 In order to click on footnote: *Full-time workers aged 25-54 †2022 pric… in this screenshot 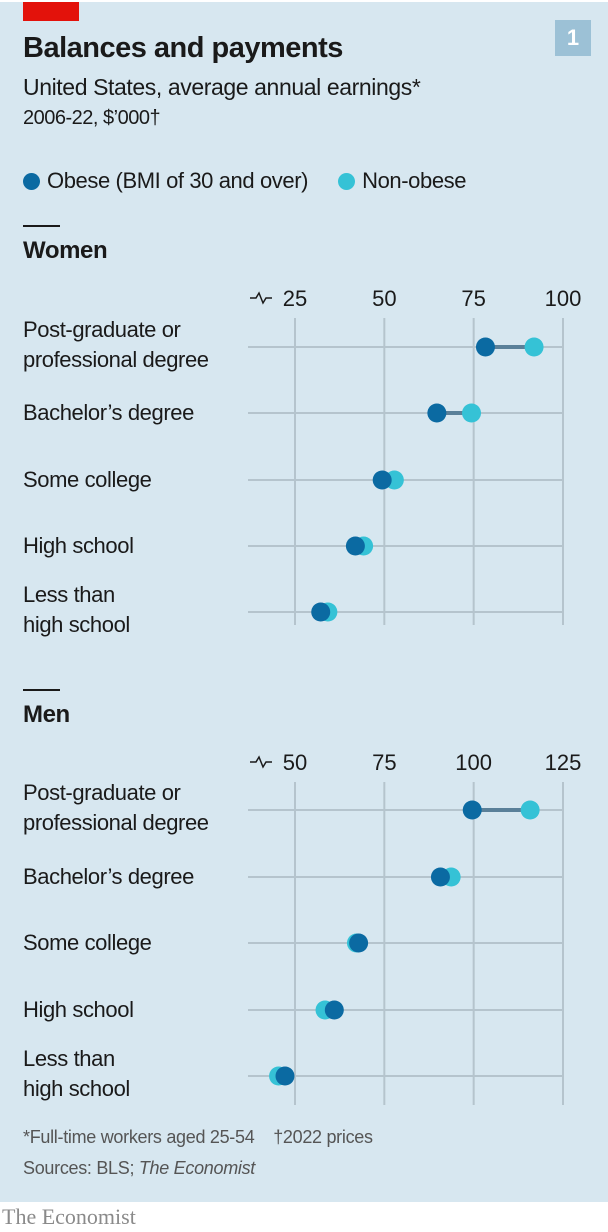, I will do `click(198, 1137)`.